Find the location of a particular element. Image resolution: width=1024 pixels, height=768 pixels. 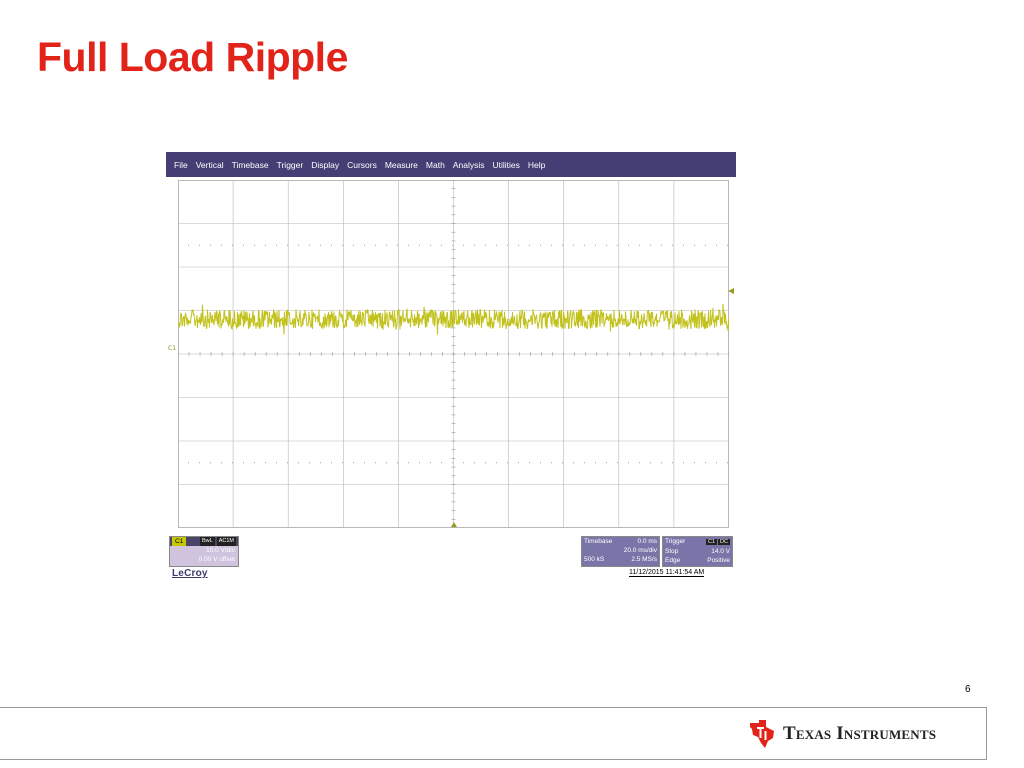

texas-instruments-logo: Texas Instruments is located at coordinates (841, 734).